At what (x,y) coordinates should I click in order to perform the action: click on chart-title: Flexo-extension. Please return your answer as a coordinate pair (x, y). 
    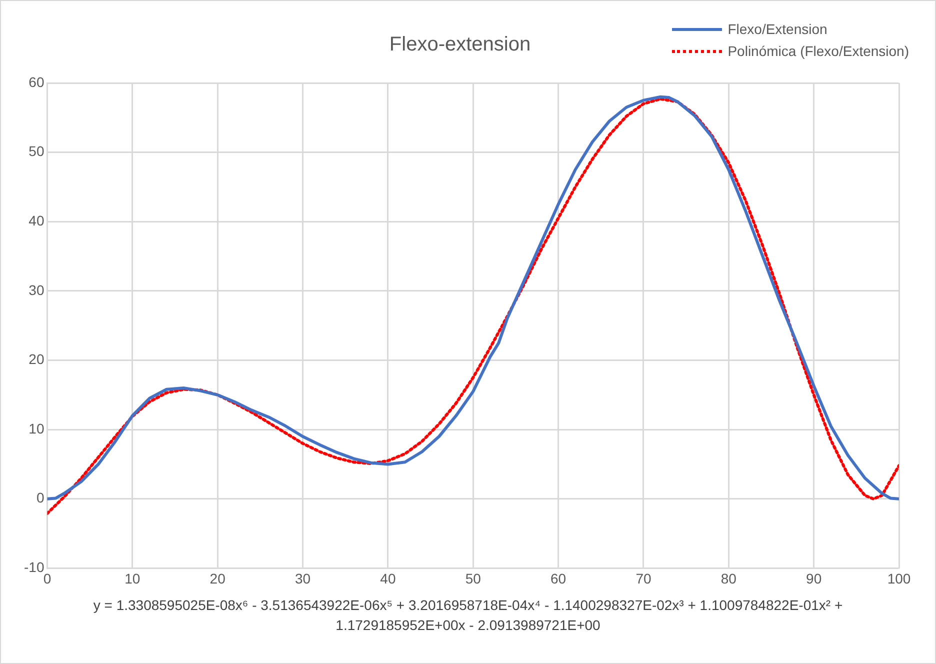
    Looking at the image, I should click on (460, 45).